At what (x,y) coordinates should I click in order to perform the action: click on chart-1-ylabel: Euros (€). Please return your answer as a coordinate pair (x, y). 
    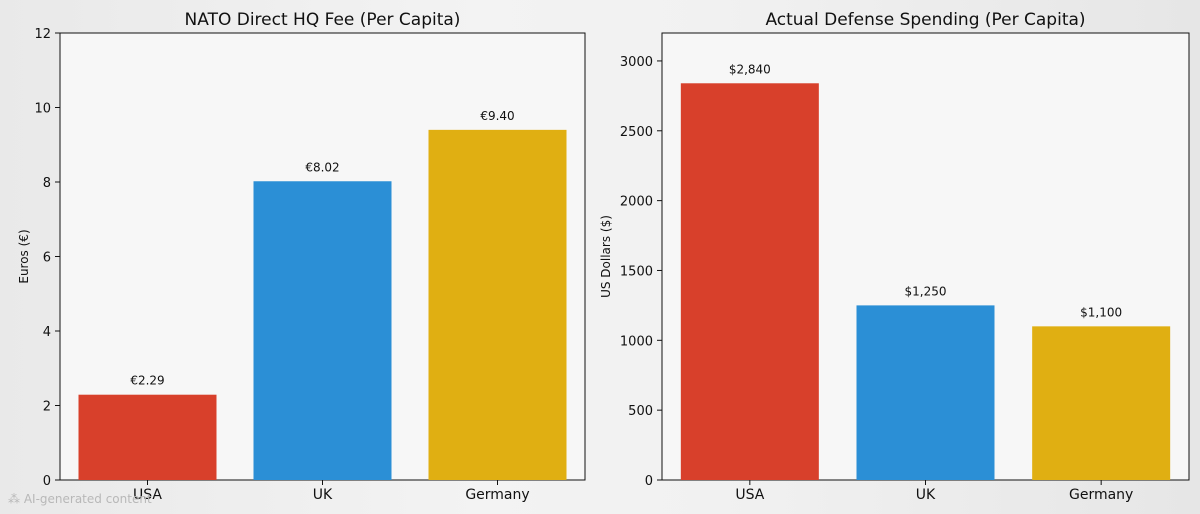
    Looking at the image, I should click on (24, 256).